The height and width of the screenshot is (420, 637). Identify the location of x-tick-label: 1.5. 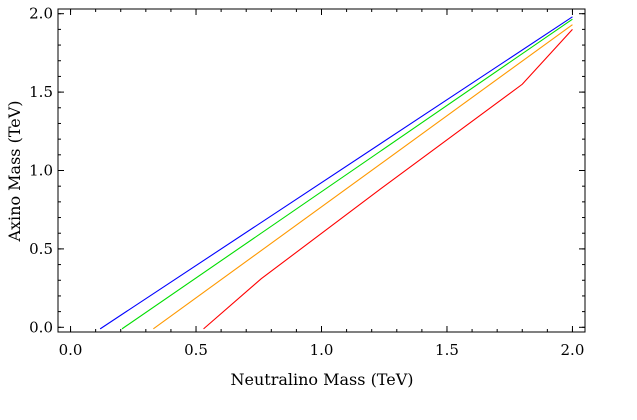
(447, 350).